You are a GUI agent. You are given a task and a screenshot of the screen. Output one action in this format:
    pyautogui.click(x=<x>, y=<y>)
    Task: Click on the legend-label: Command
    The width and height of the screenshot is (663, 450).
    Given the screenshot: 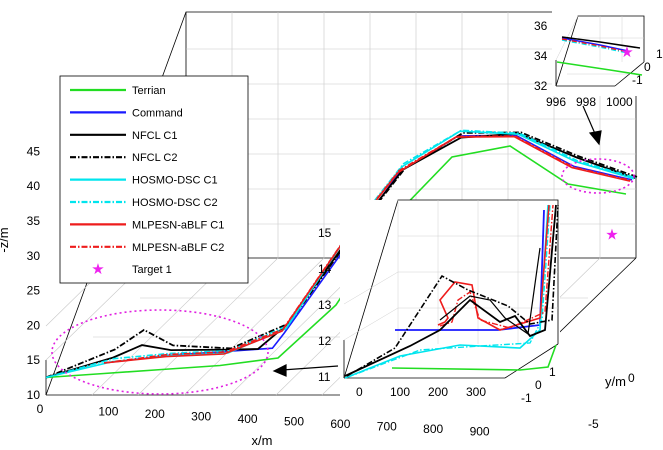 What is the action you would take?
    pyautogui.click(x=157, y=113)
    